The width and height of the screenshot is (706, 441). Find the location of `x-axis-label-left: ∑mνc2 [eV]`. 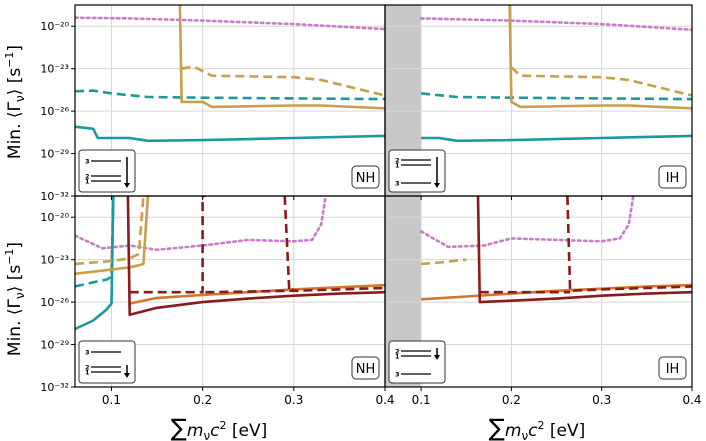

x-axis-label-left: ∑mνc2 [eV] is located at coordinates (219, 427).